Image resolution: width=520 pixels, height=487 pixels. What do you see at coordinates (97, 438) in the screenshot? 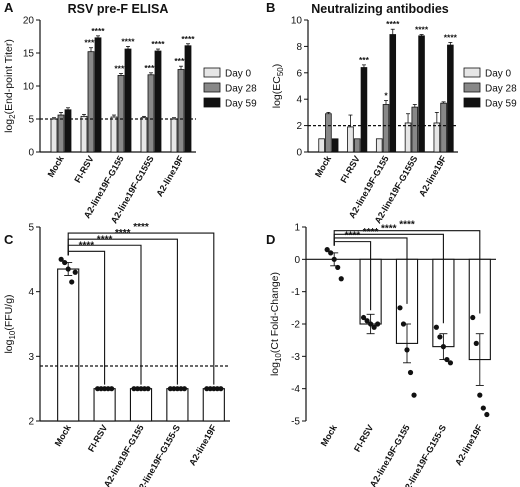
I see `x-tick-label: FI-RSV` at bounding box center [97, 438].